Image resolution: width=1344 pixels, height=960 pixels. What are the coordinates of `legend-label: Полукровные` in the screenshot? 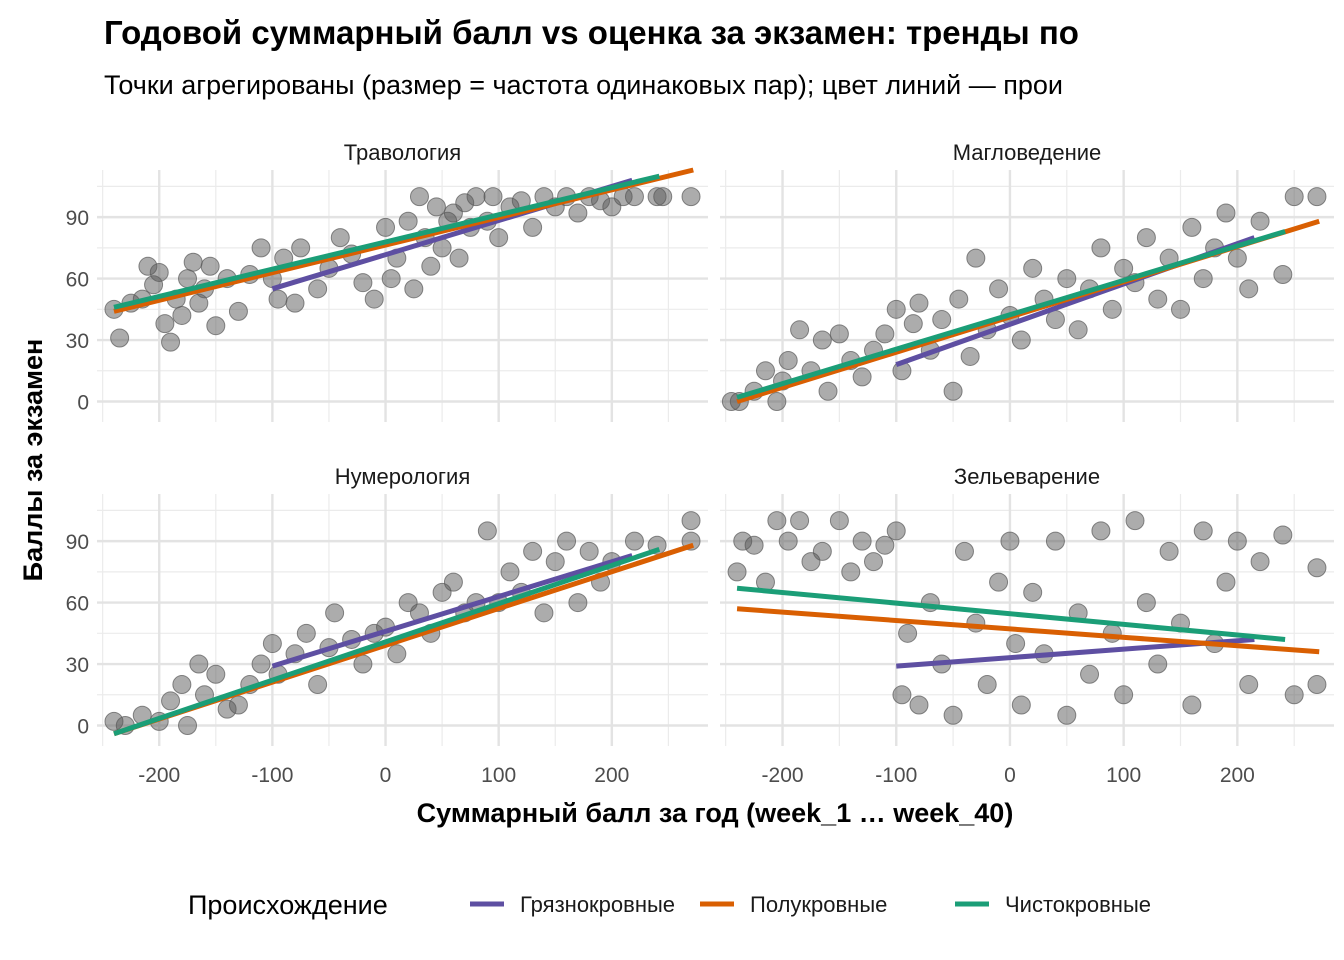 It's located at (818, 904).